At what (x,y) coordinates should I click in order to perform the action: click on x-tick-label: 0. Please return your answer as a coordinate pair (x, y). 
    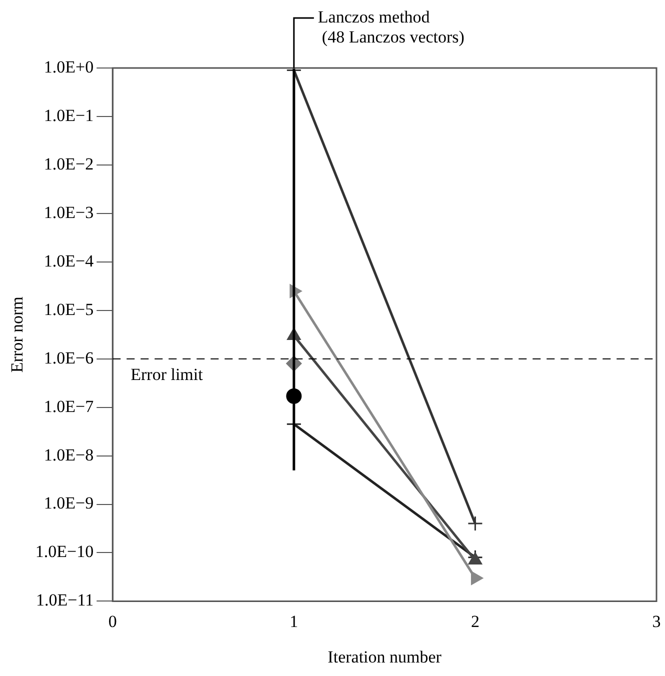
    Looking at the image, I should click on (112, 621).